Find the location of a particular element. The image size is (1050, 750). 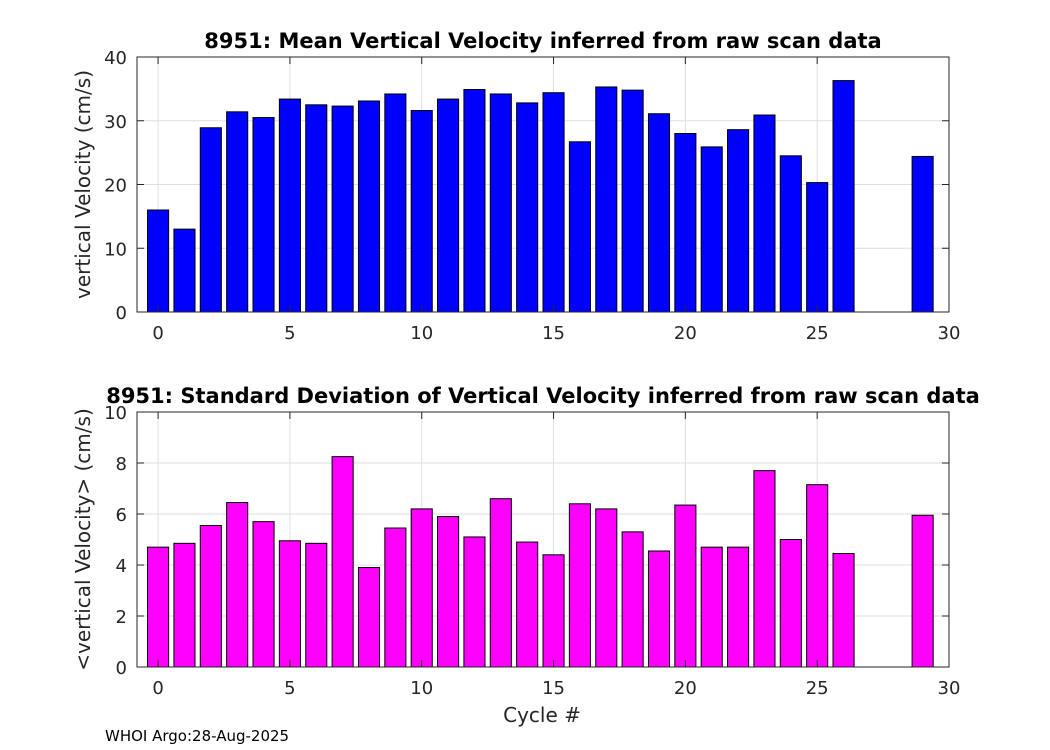

y-axis-label: vertical Velocity (cm/s) is located at coordinates (83, 184).